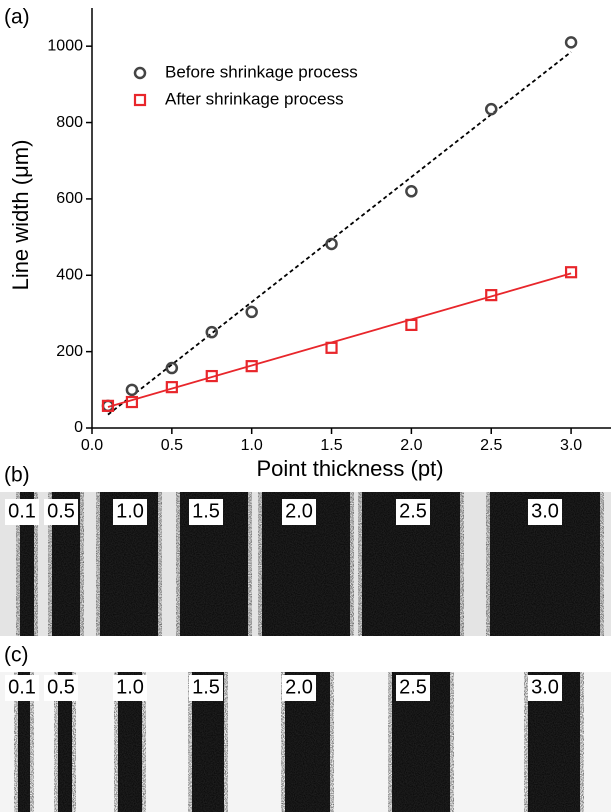 This screenshot has width=611, height=812. What do you see at coordinates (261, 71) in the screenshot?
I see `legend-label: Before shrinkage process` at bounding box center [261, 71].